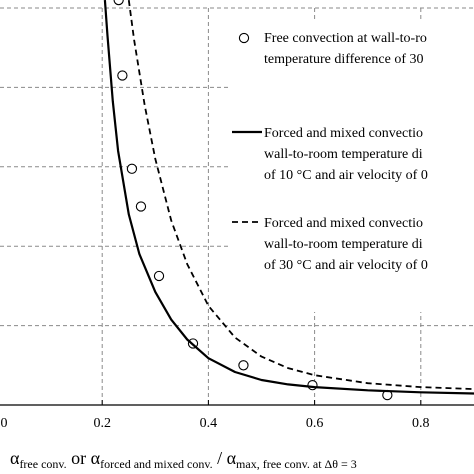 This screenshot has height=474, width=474. I want to click on xlabel-sub-forced: forced and mixed conv., so click(156, 464).